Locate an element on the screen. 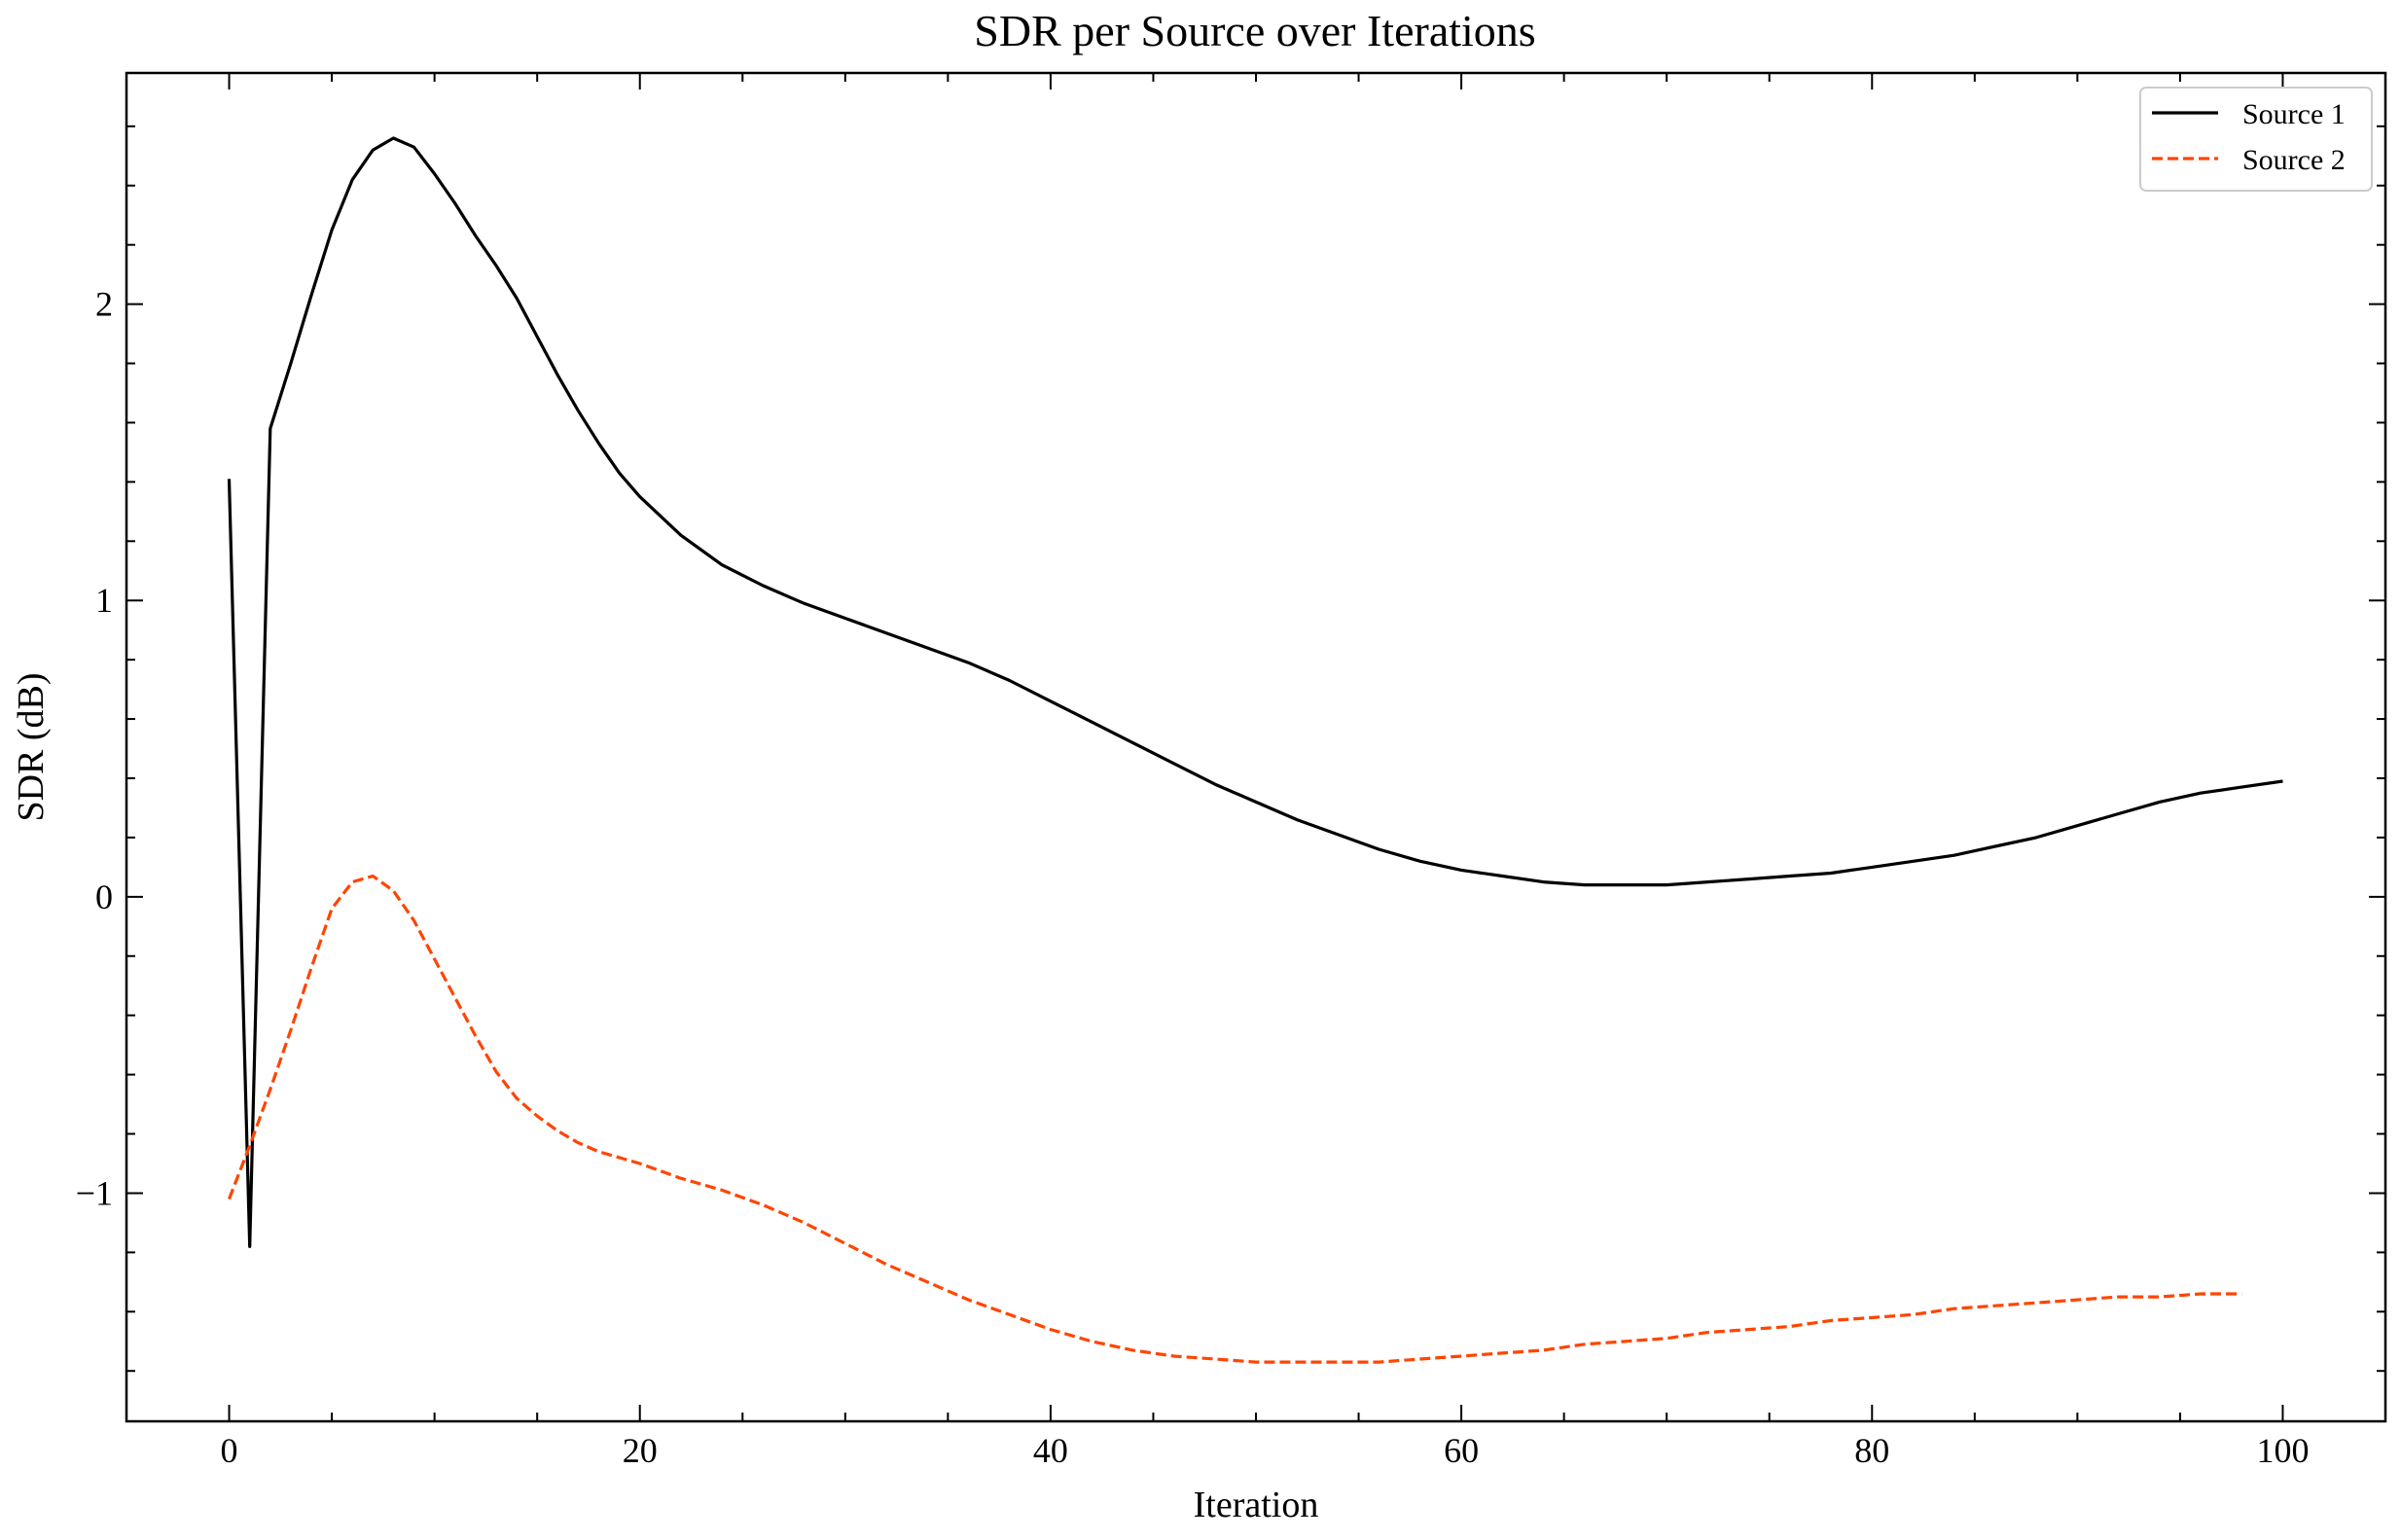 Image resolution: width=2401 pixels, height=1540 pixels. y-tick-label: 1 is located at coordinates (104, 600).